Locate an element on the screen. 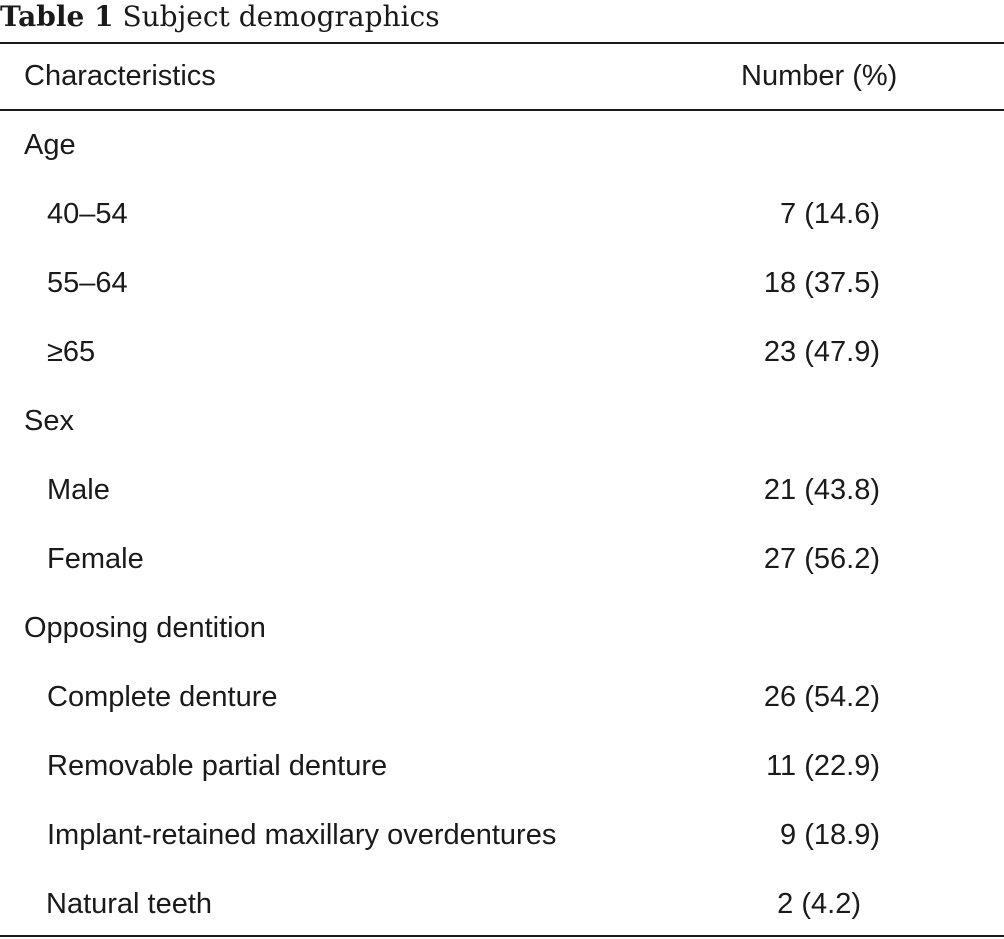  column-header-number: Number (%) is located at coordinates (819, 76).